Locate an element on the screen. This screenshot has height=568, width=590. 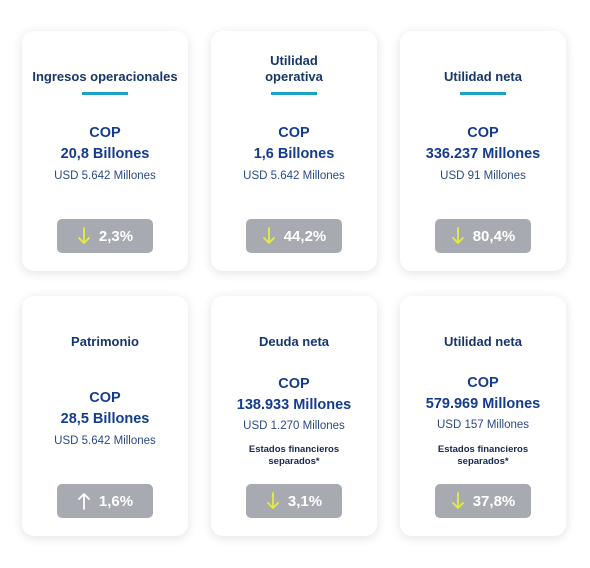
change-badge: 80,4% is located at coordinates (483, 236).